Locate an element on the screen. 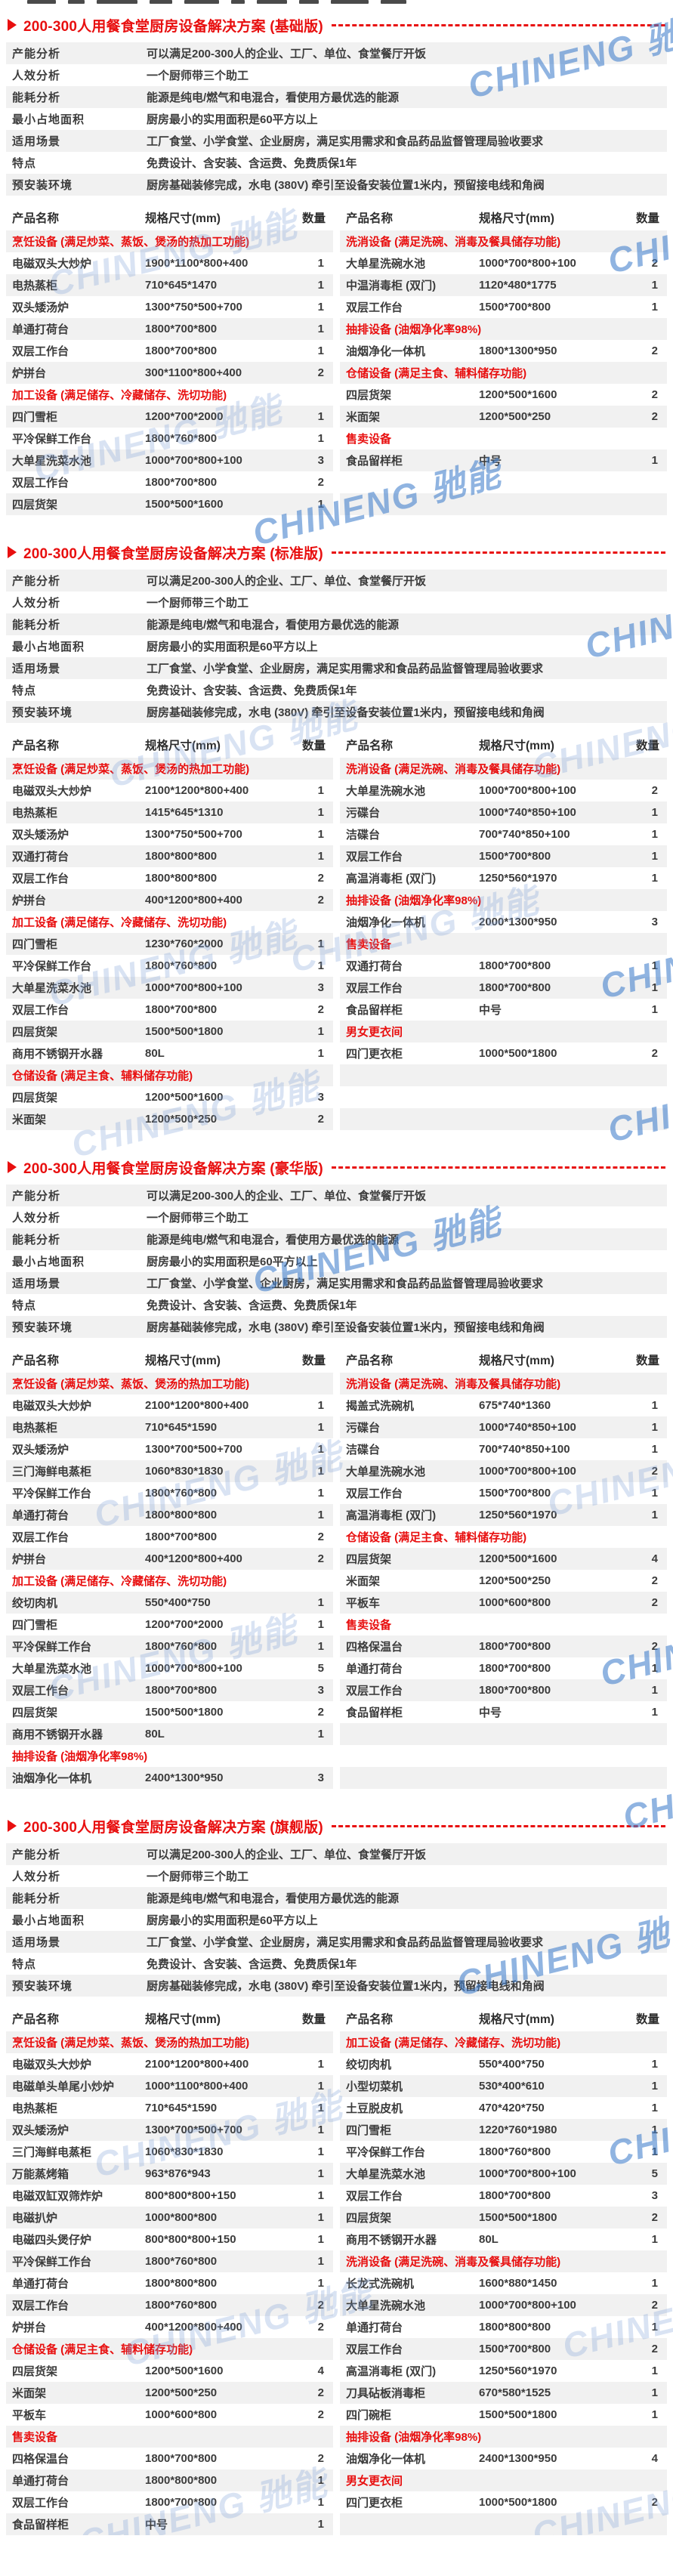  item-name: 小型切菜机 is located at coordinates (374, 2086).